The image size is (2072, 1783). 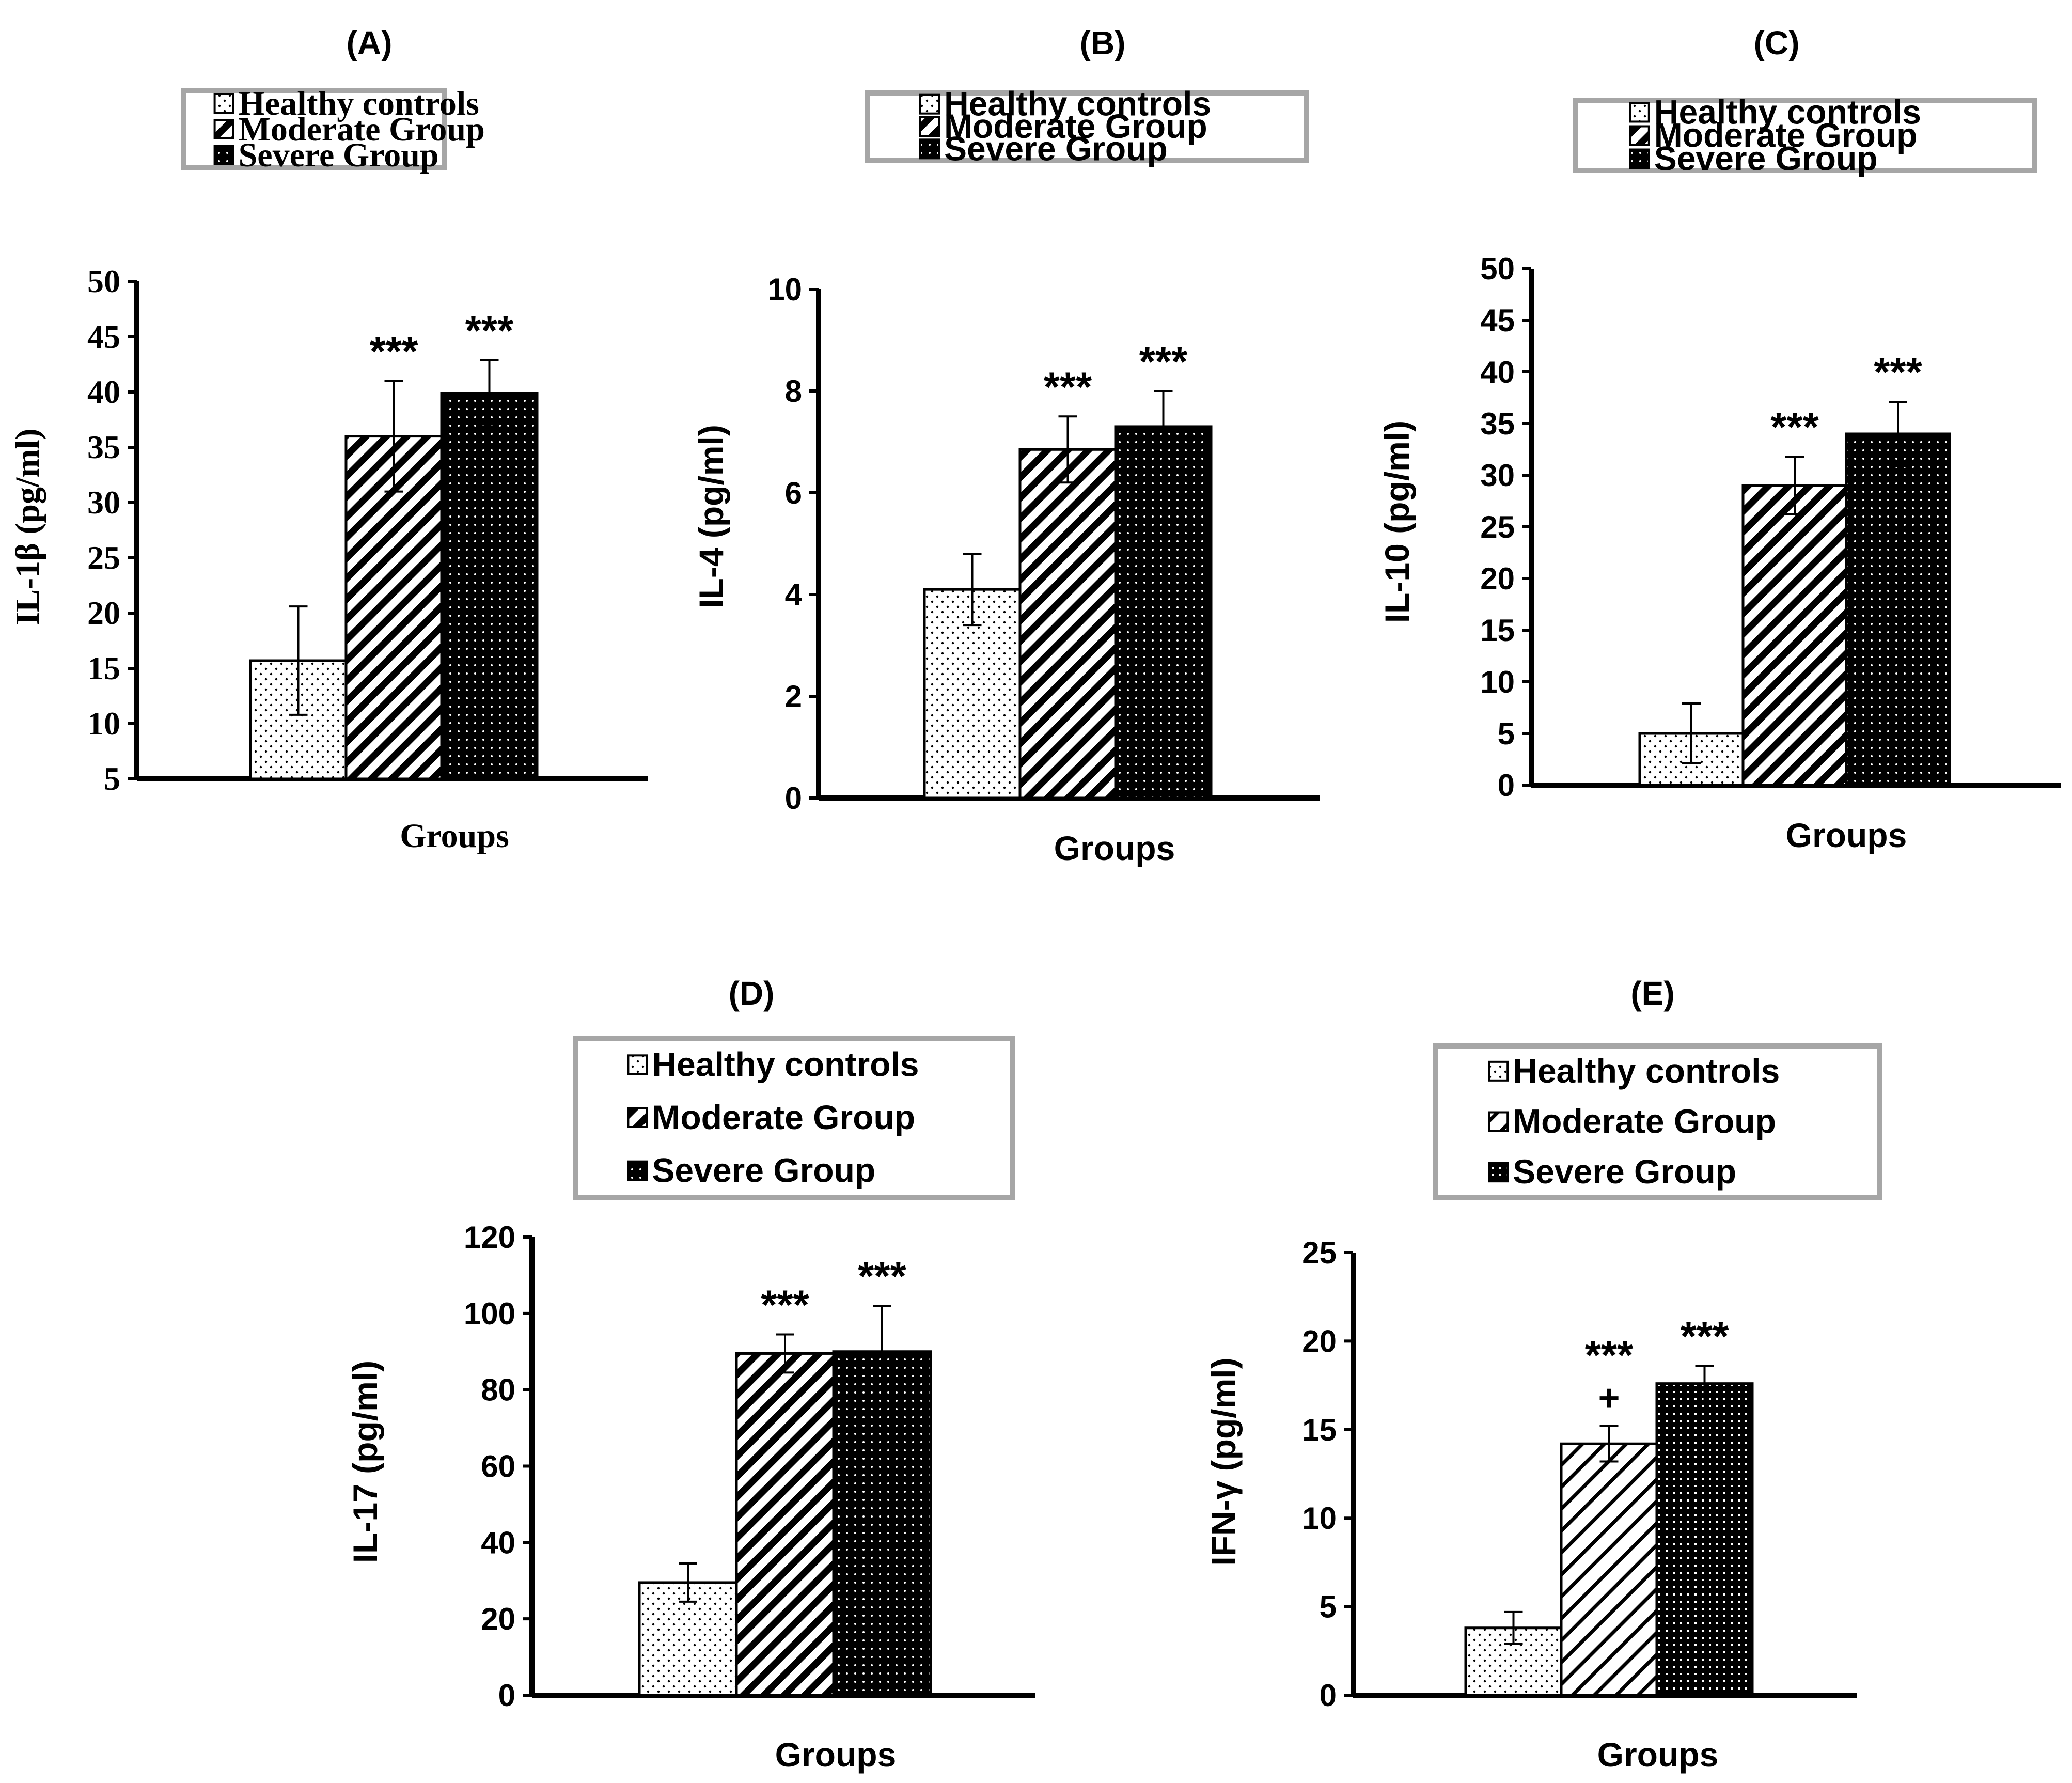 I want to click on y-axis-label: IL-1β (pg/ml), so click(x=27, y=526).